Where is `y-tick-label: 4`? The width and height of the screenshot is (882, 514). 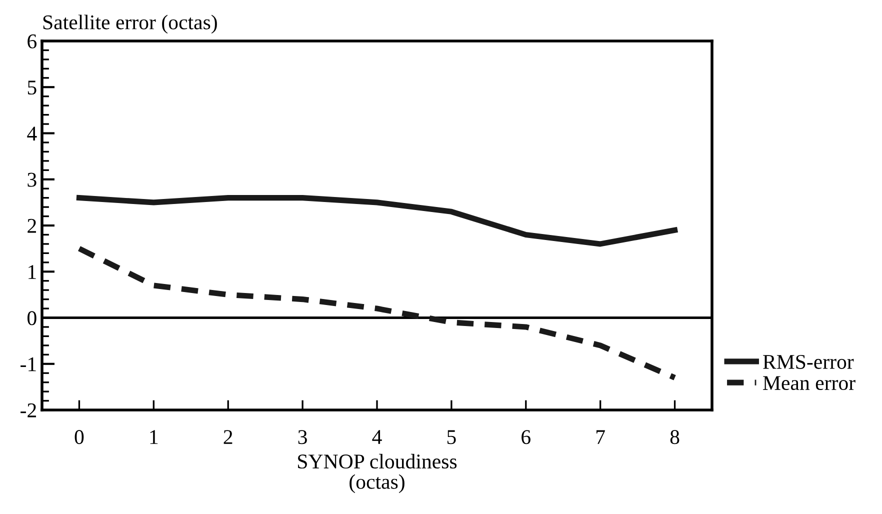 y-tick-label: 4 is located at coordinates (32, 133).